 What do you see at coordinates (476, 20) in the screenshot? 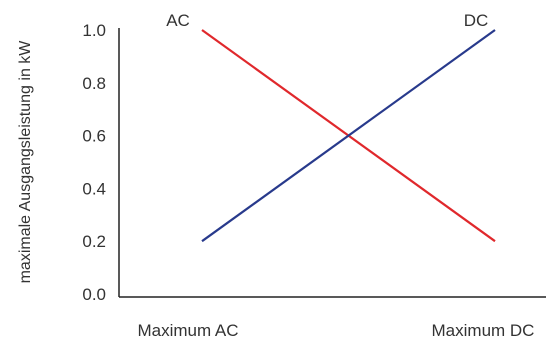
I see `series-label-dc: DC` at bounding box center [476, 20].